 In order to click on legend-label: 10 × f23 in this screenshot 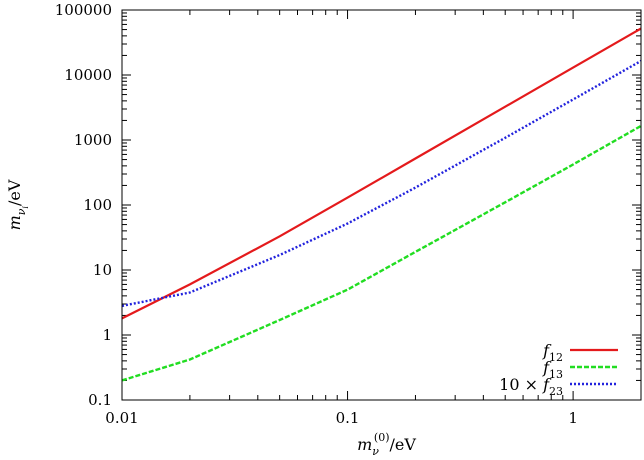, I will do `click(531, 386)`.